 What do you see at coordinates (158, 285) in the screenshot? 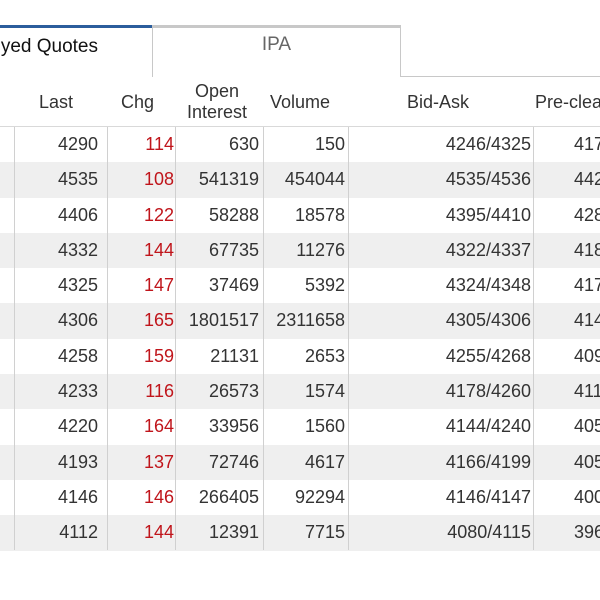
I see `cell-chg: 147` at bounding box center [158, 285].